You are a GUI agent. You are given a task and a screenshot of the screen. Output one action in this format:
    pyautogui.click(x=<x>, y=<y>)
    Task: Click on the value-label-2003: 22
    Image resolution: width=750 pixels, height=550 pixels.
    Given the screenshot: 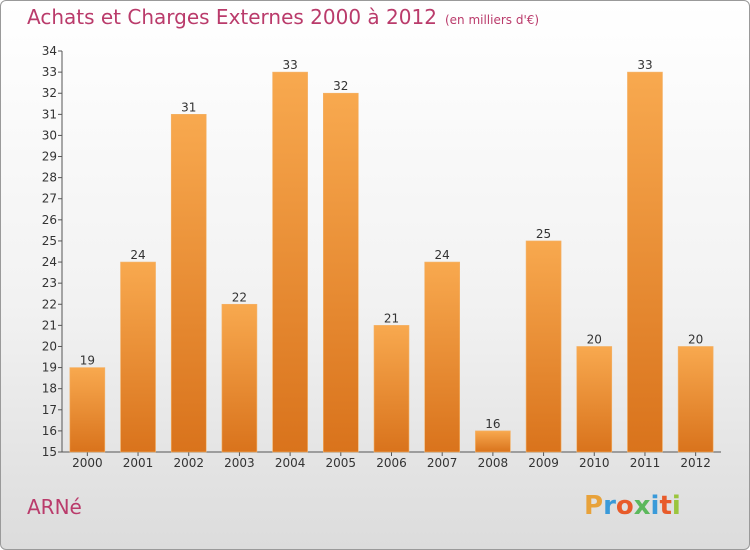 What is the action you would take?
    pyautogui.click(x=239, y=297)
    